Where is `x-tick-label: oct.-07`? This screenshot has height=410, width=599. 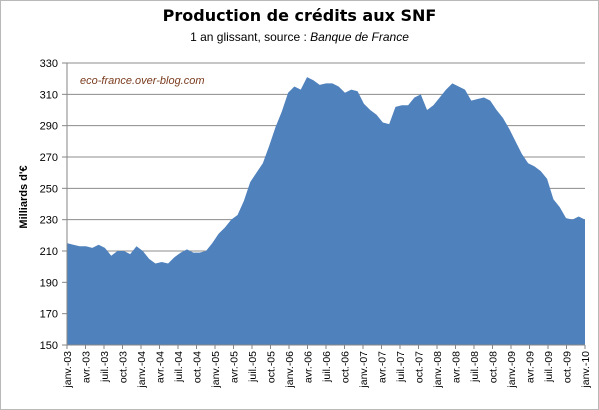 x-tick-label: oct.-07 is located at coordinates (420, 367).